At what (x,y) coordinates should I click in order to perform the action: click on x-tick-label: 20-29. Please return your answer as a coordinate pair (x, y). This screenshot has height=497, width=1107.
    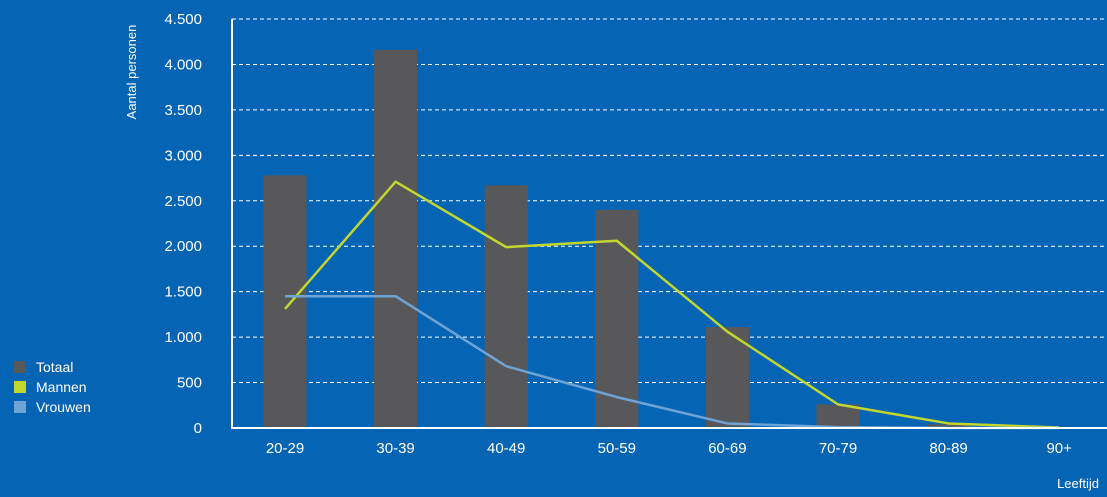
    Looking at the image, I should click on (285, 448).